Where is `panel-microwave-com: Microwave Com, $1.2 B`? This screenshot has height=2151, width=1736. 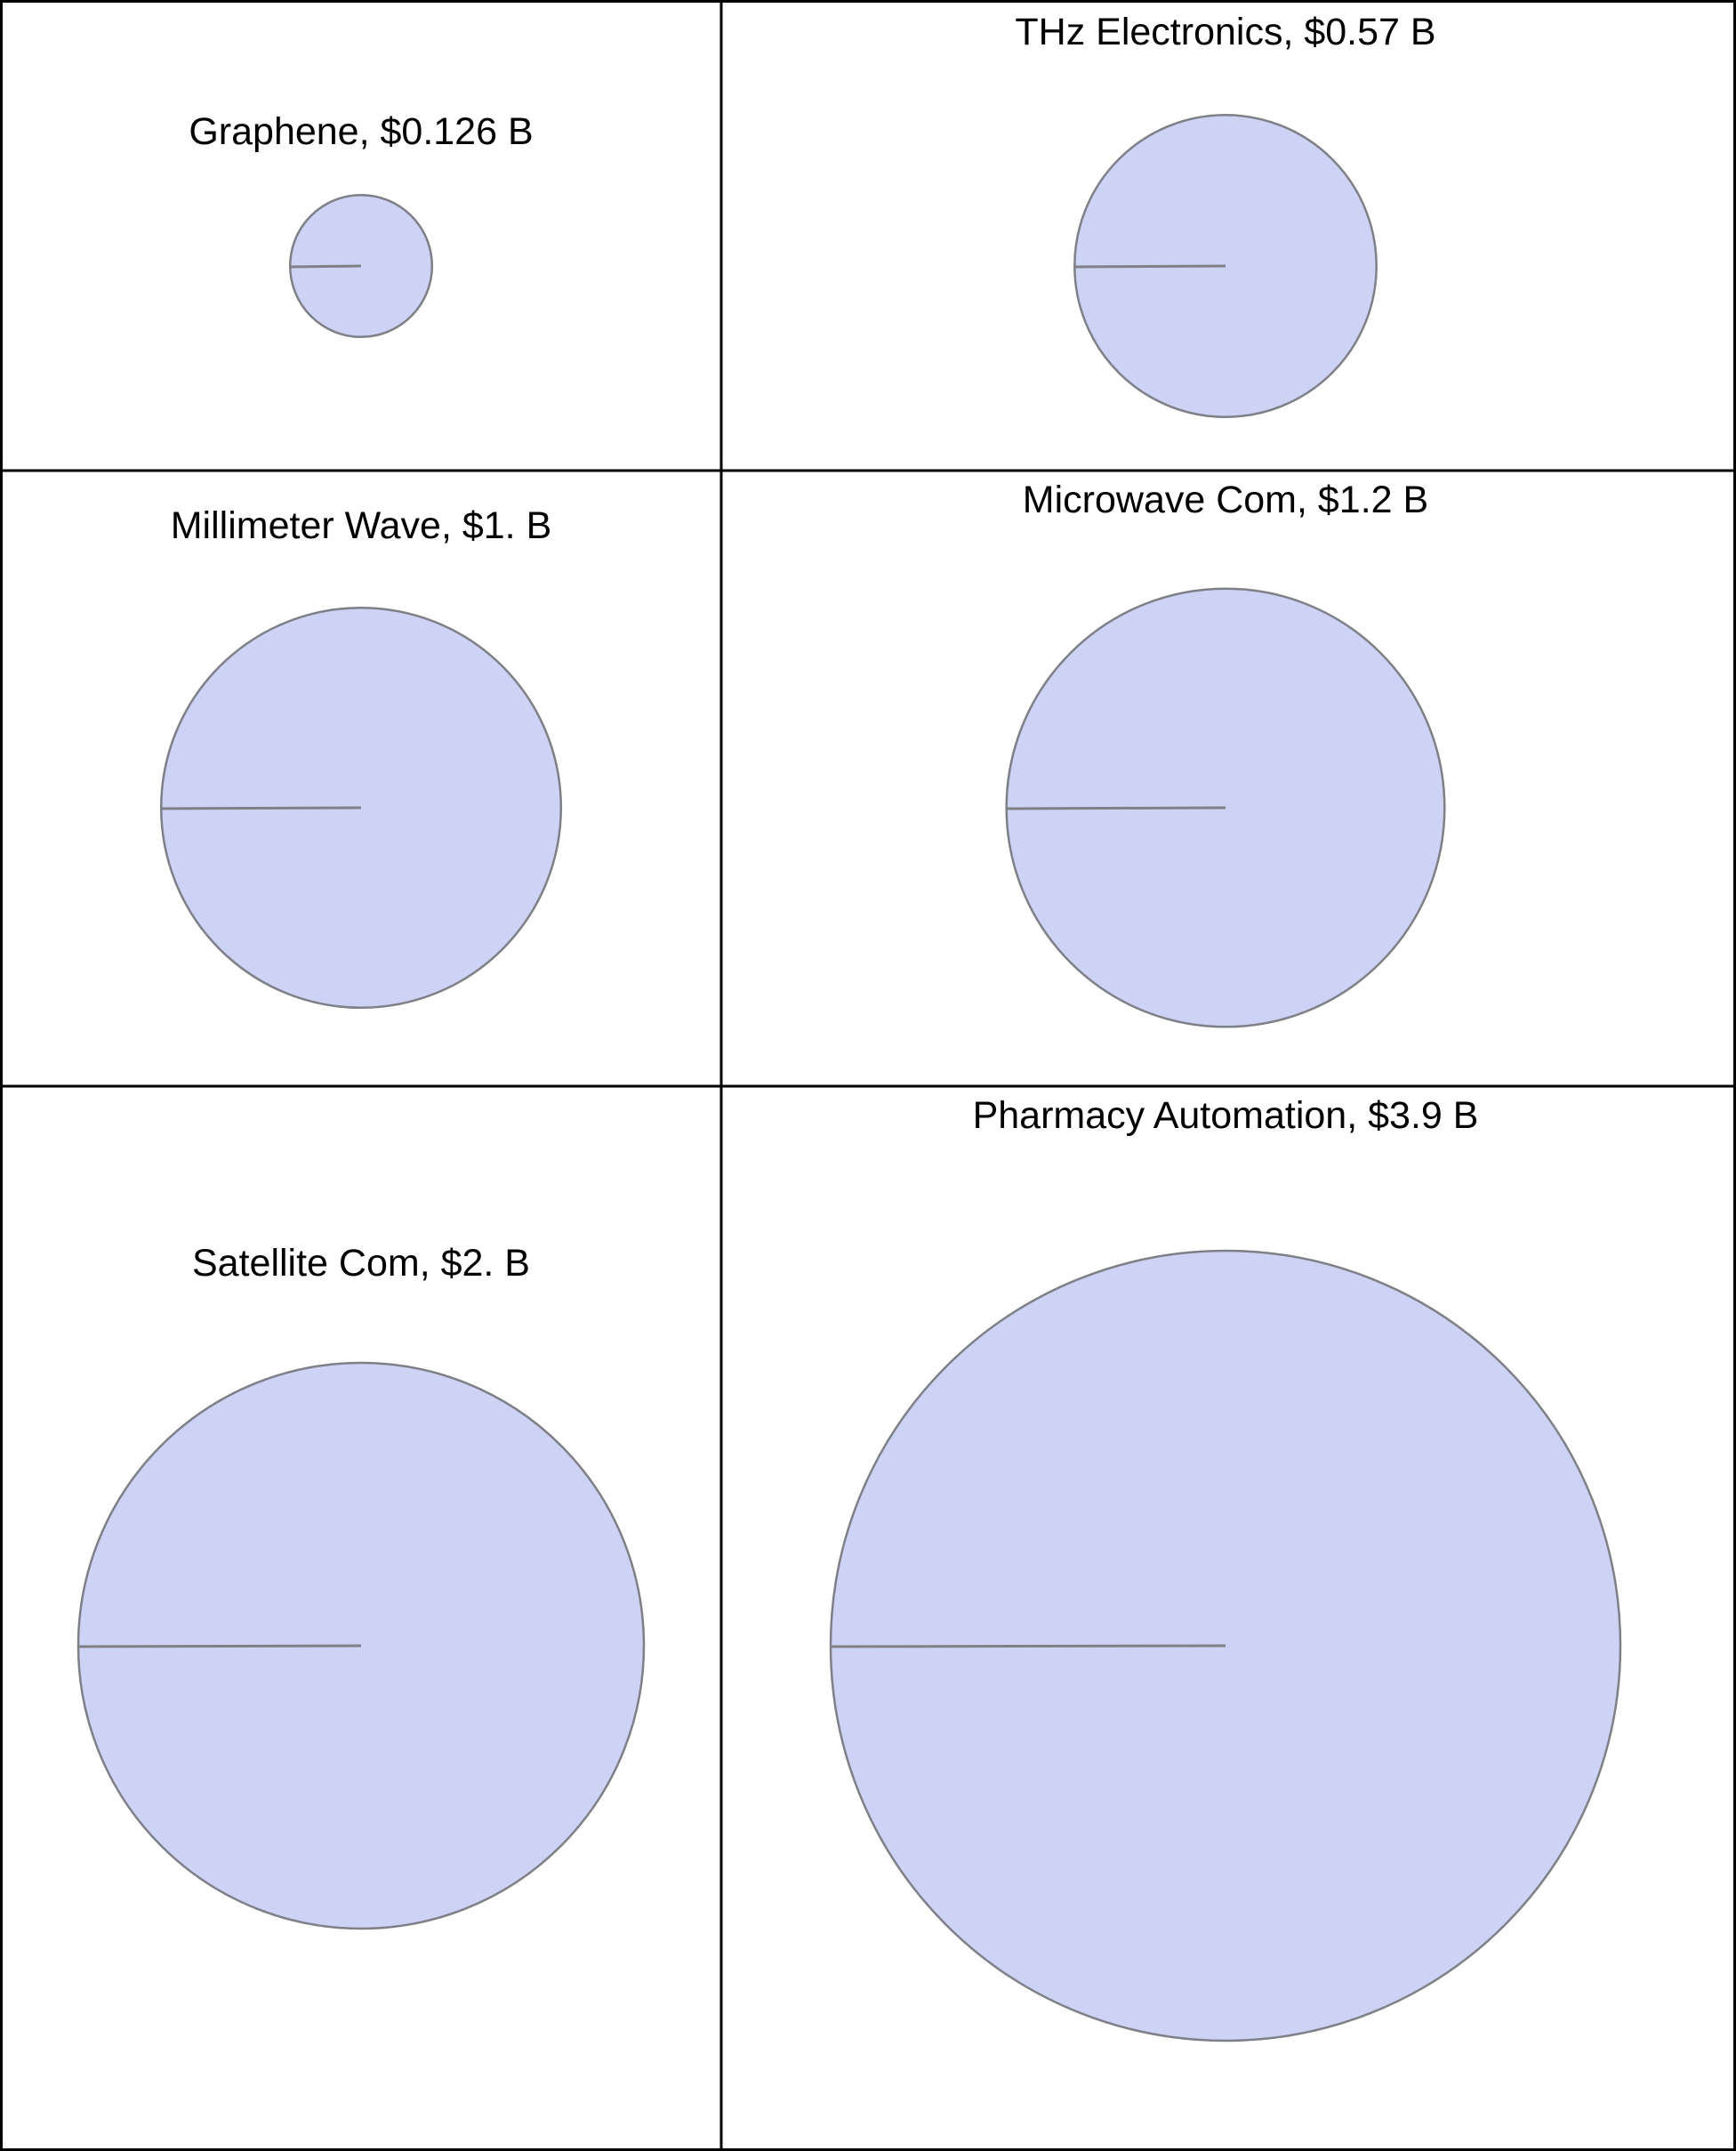 panel-microwave-com: Microwave Com, $1.2 B is located at coordinates (1226, 753).